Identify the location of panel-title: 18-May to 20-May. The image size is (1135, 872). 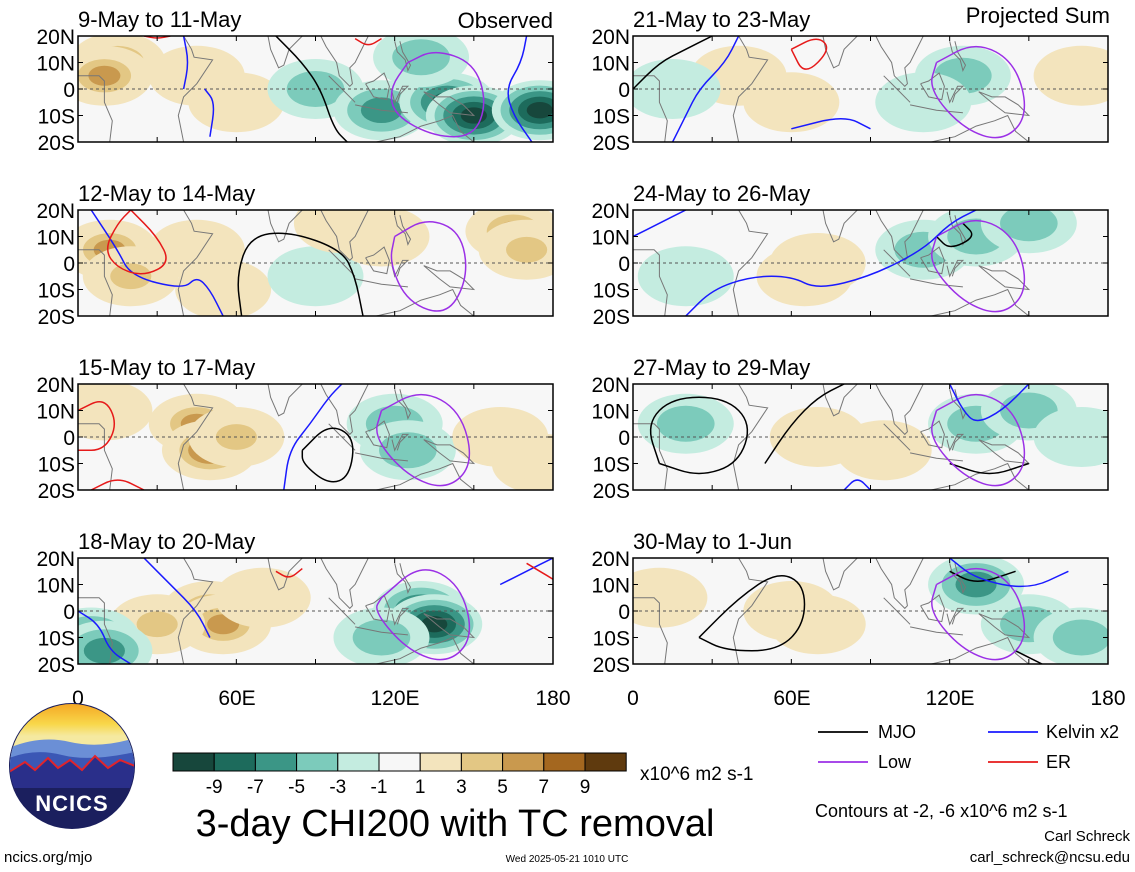
(166, 541).